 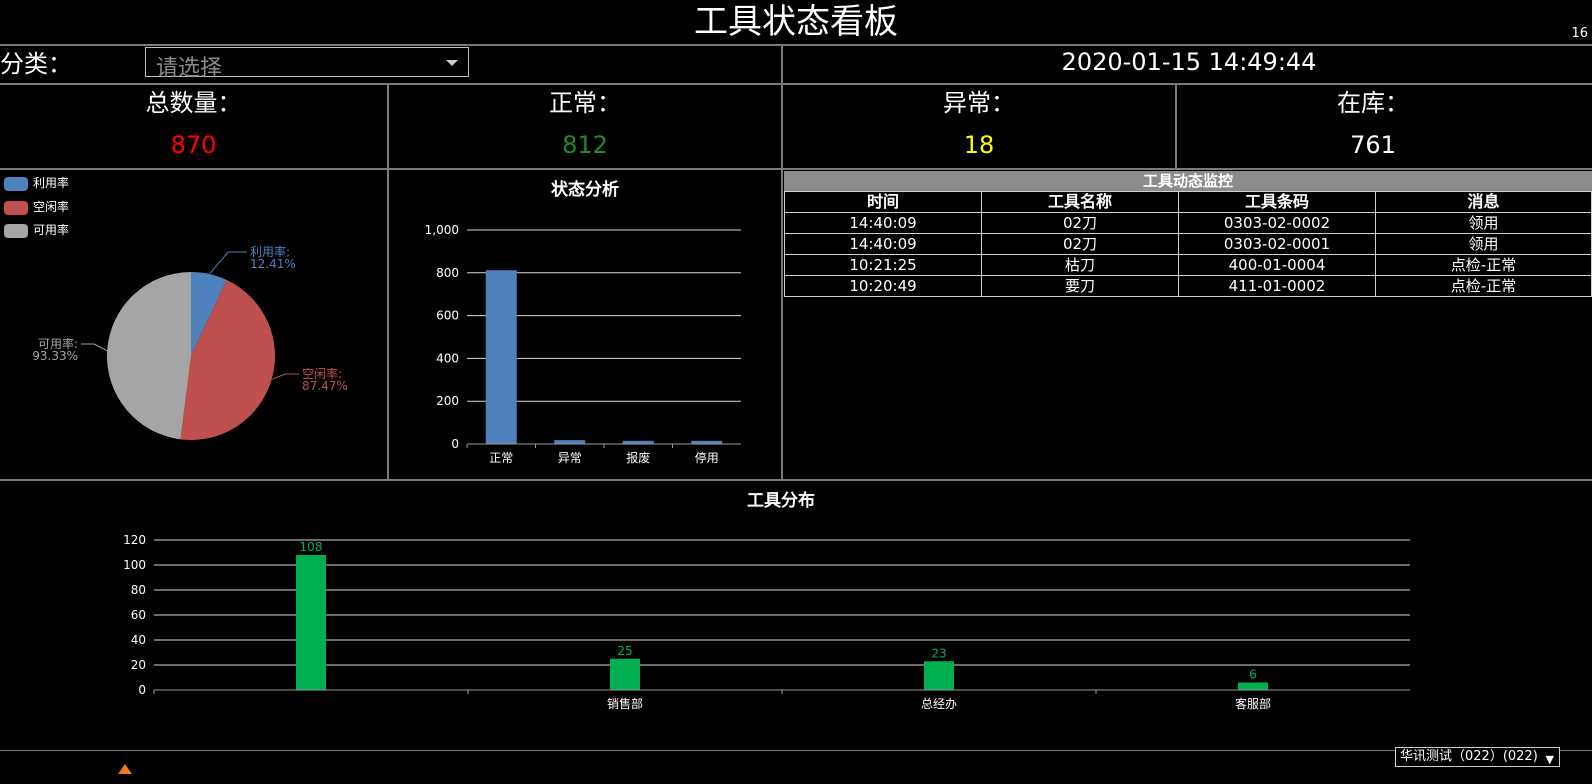 What do you see at coordinates (938, 653) in the screenshot?
I see `data-label: 23` at bounding box center [938, 653].